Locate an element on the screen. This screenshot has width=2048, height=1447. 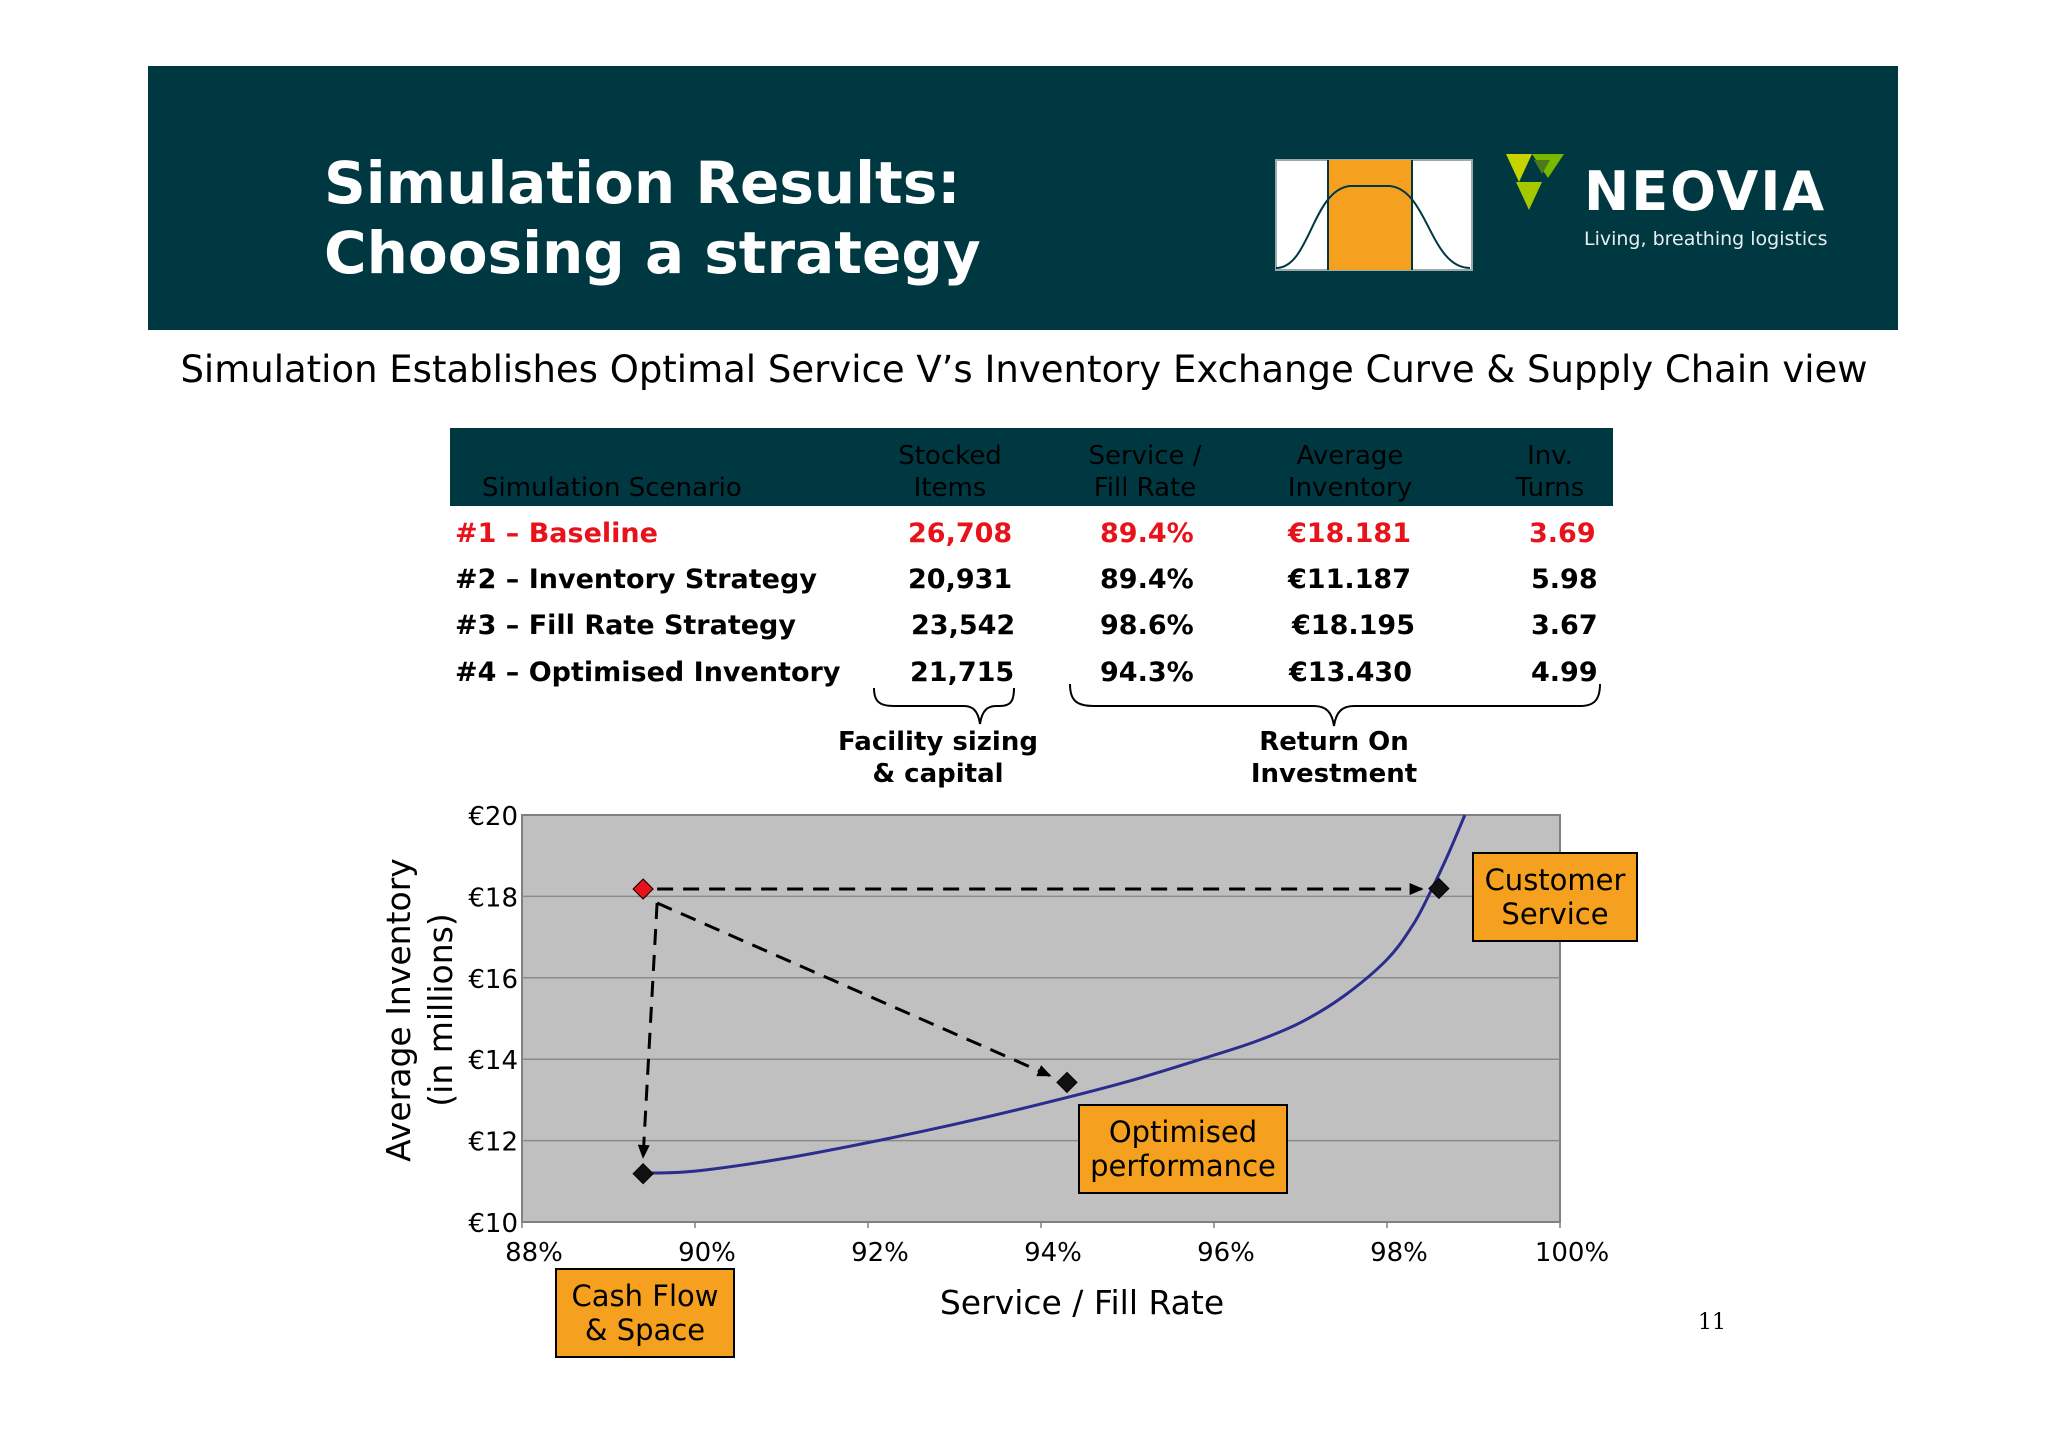
facility-line1: Facility sizing is located at coordinates (938, 742).